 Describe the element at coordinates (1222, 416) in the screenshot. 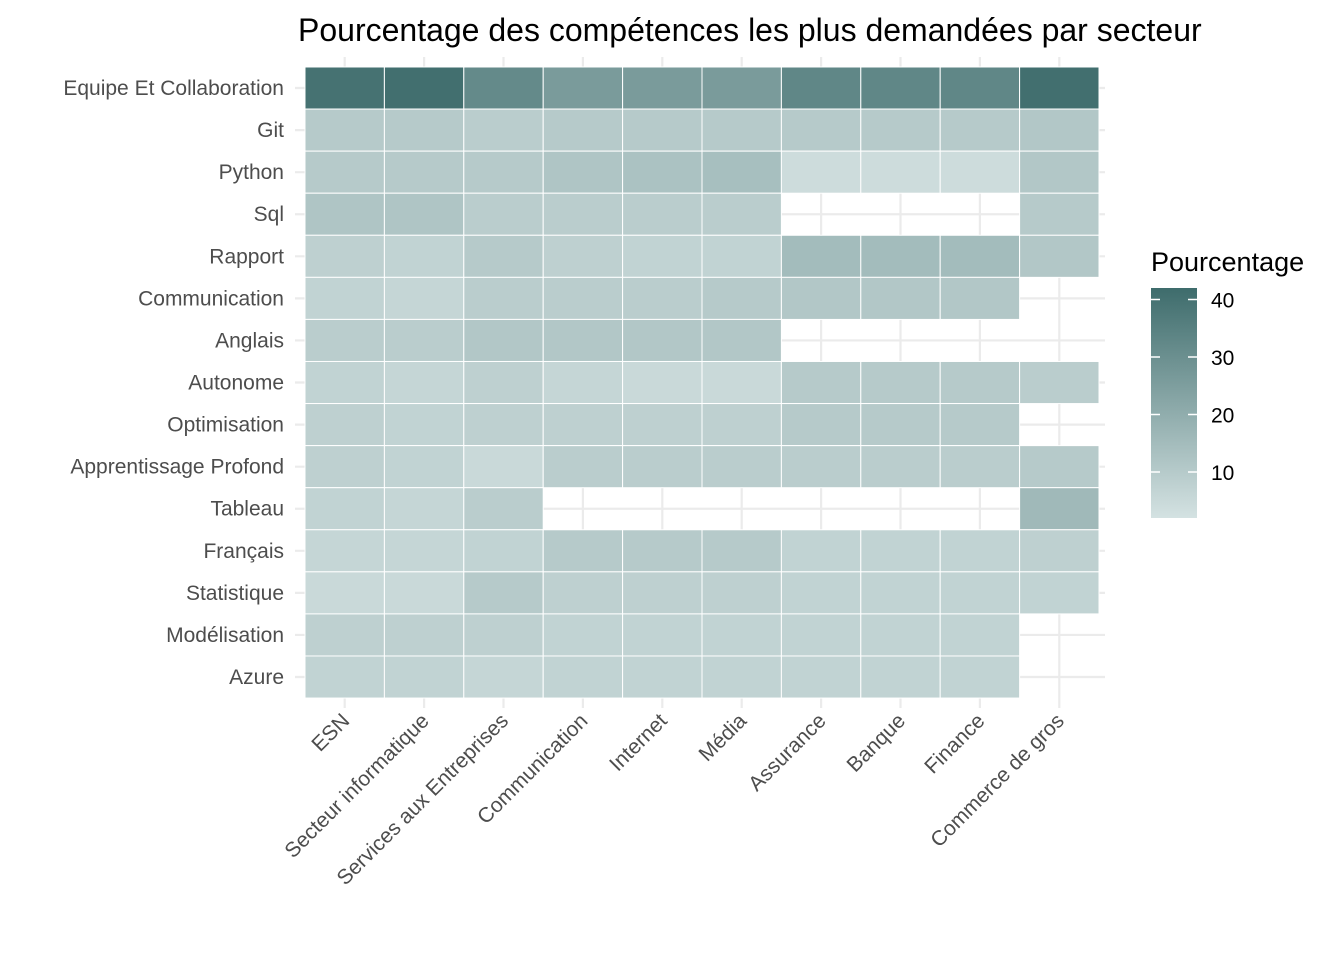

I see `legend-tick-label: 20` at that location.